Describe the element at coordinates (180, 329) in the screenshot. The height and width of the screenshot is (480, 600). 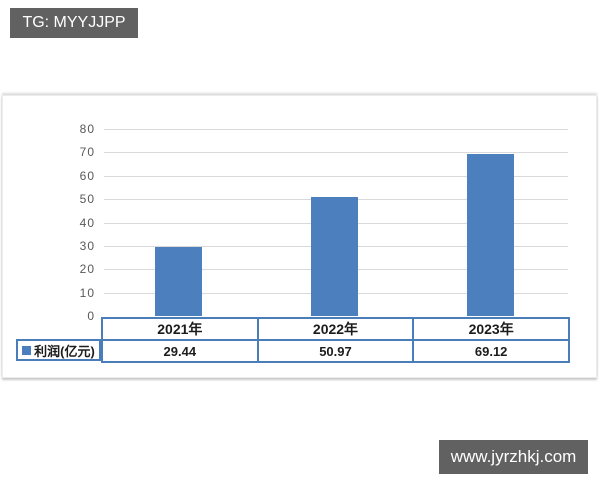
I see `table-header-cell: 2021年` at that location.